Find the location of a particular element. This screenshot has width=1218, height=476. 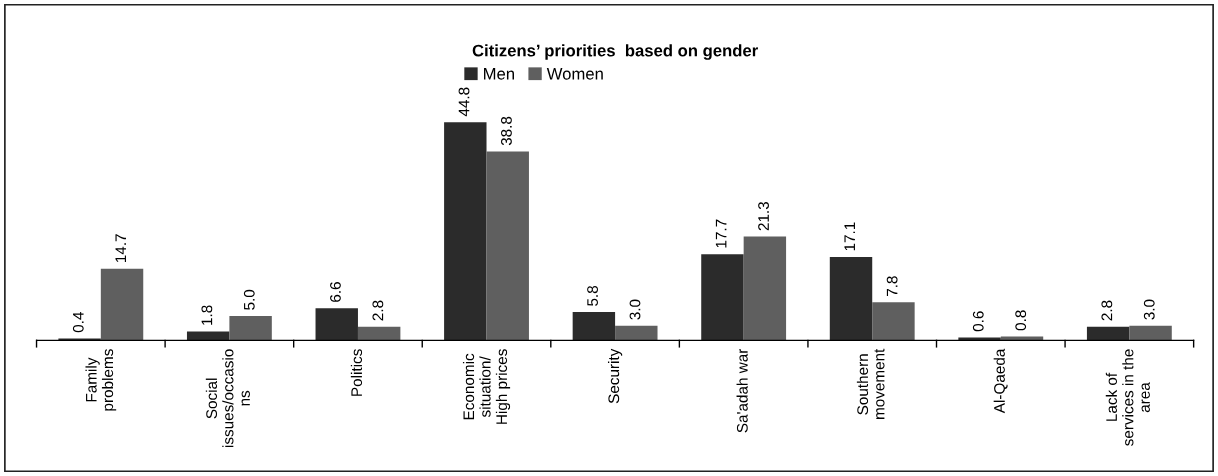

data-label: 5.0 is located at coordinates (249, 299).